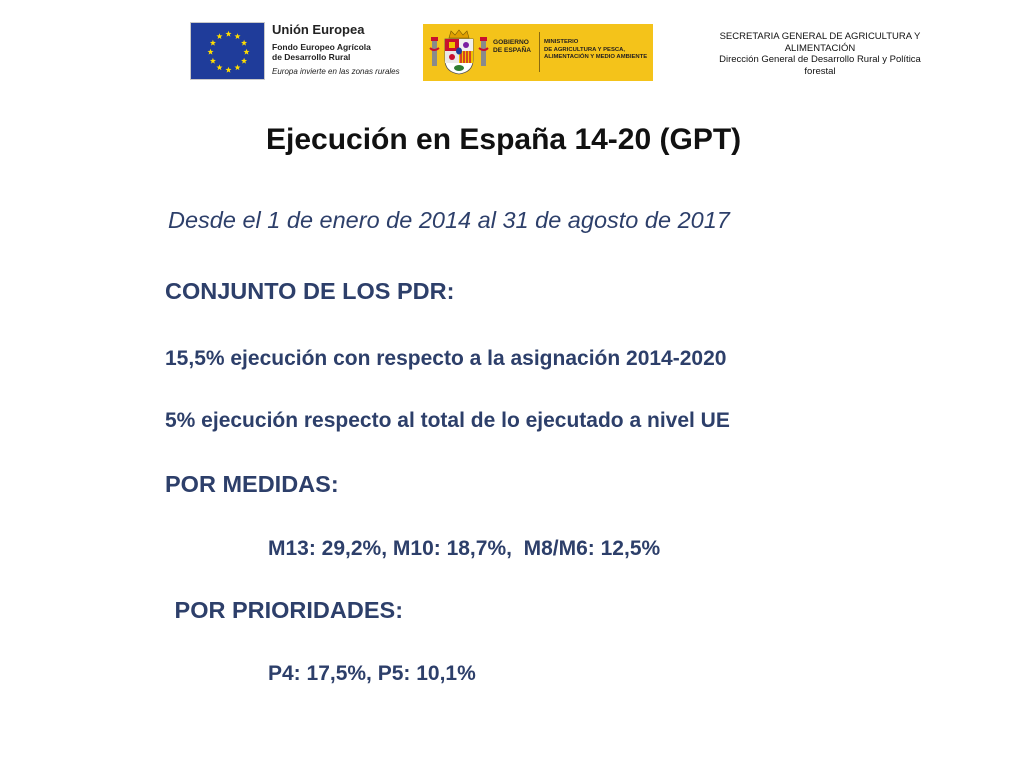 The width and height of the screenshot is (1024, 768). What do you see at coordinates (252, 484) in the screenshot?
I see `medidas-heading: POR MEDIDAS:` at bounding box center [252, 484].